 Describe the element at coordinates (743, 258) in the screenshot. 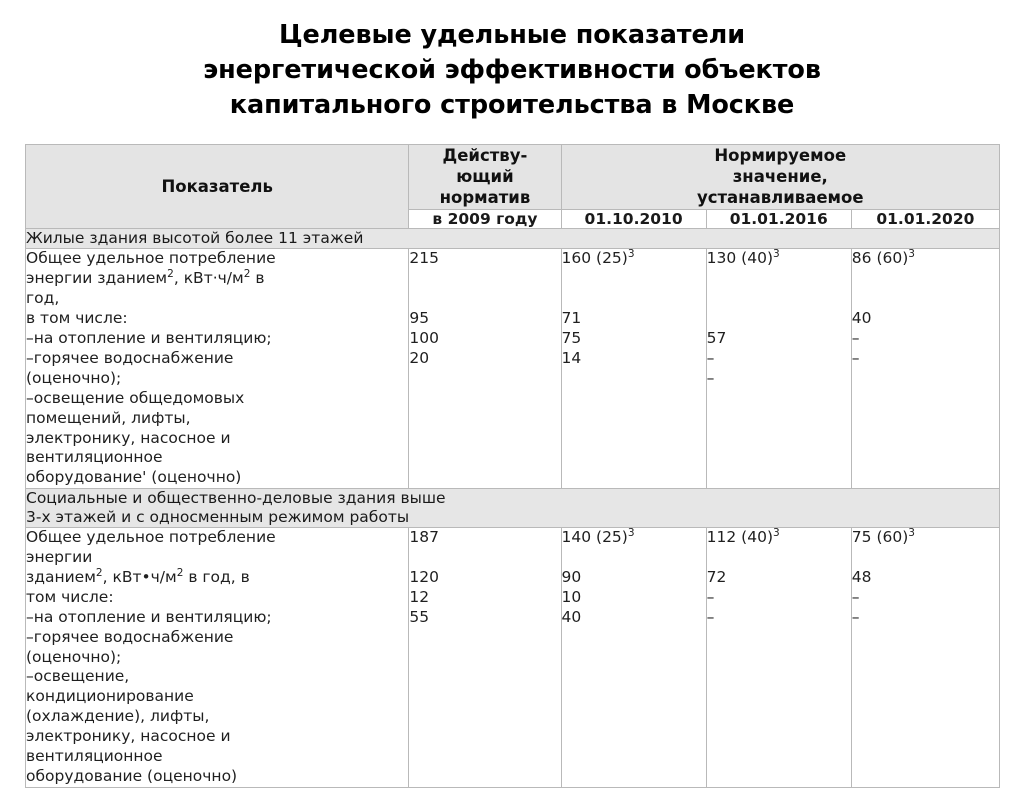

I see `value-with-superscript: 130 (40)3` at that location.